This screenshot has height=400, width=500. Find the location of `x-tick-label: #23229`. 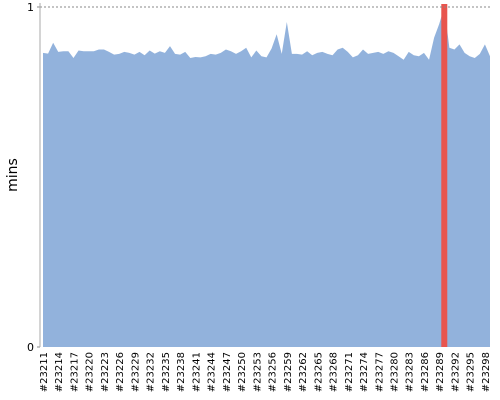

x-tick-label: #23229 is located at coordinates (135, 372).